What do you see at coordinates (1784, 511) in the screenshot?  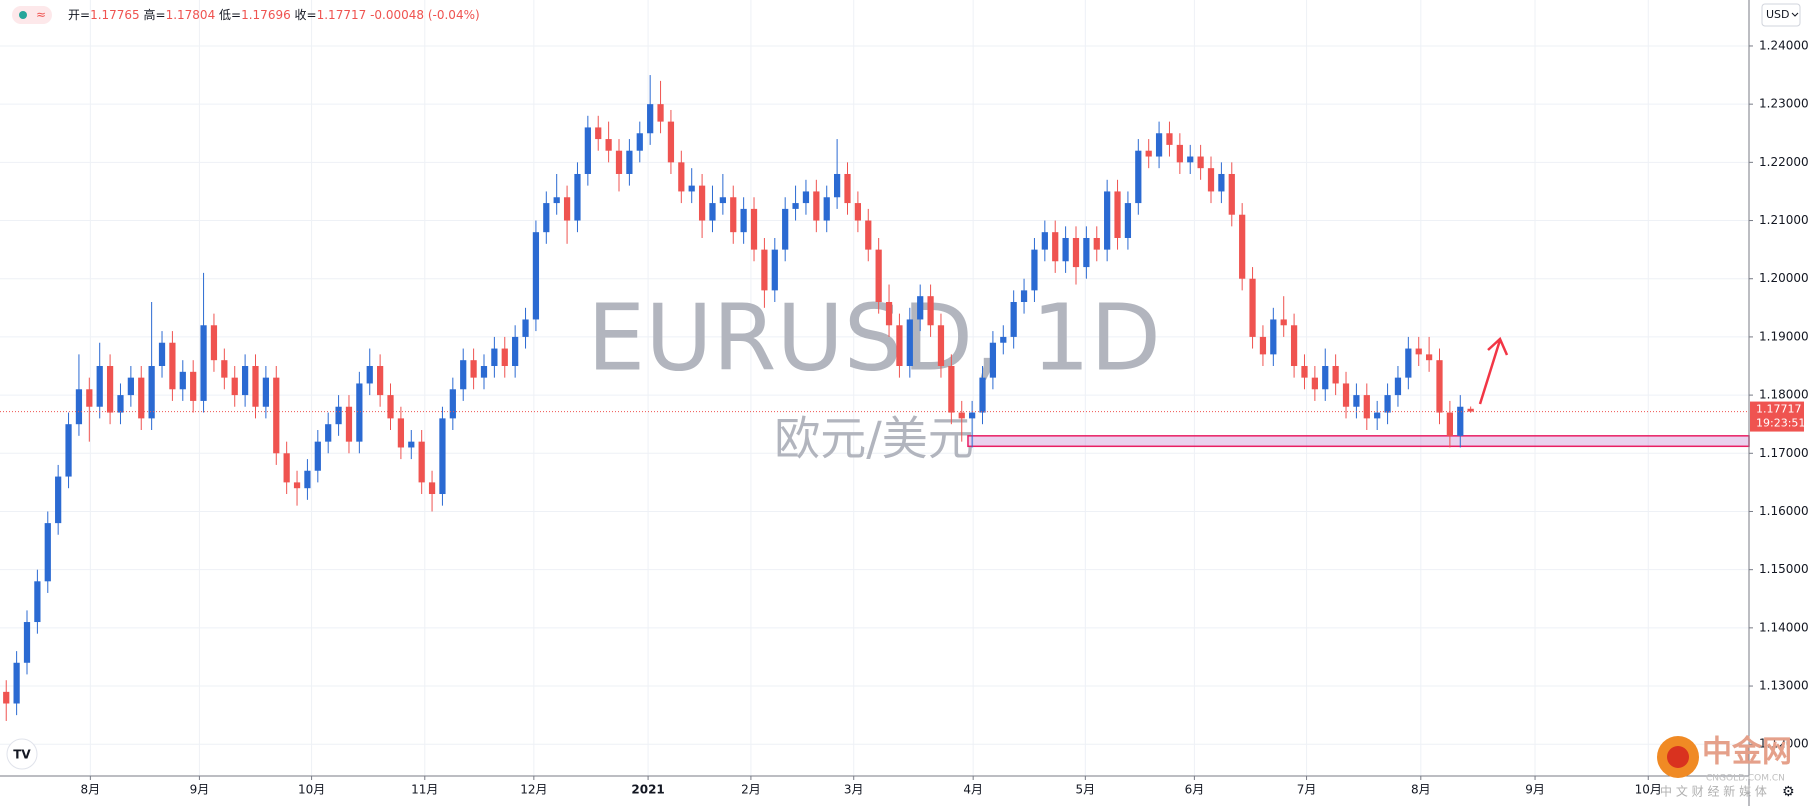 I see `y-tick-label: 1.16000` at bounding box center [1784, 511].